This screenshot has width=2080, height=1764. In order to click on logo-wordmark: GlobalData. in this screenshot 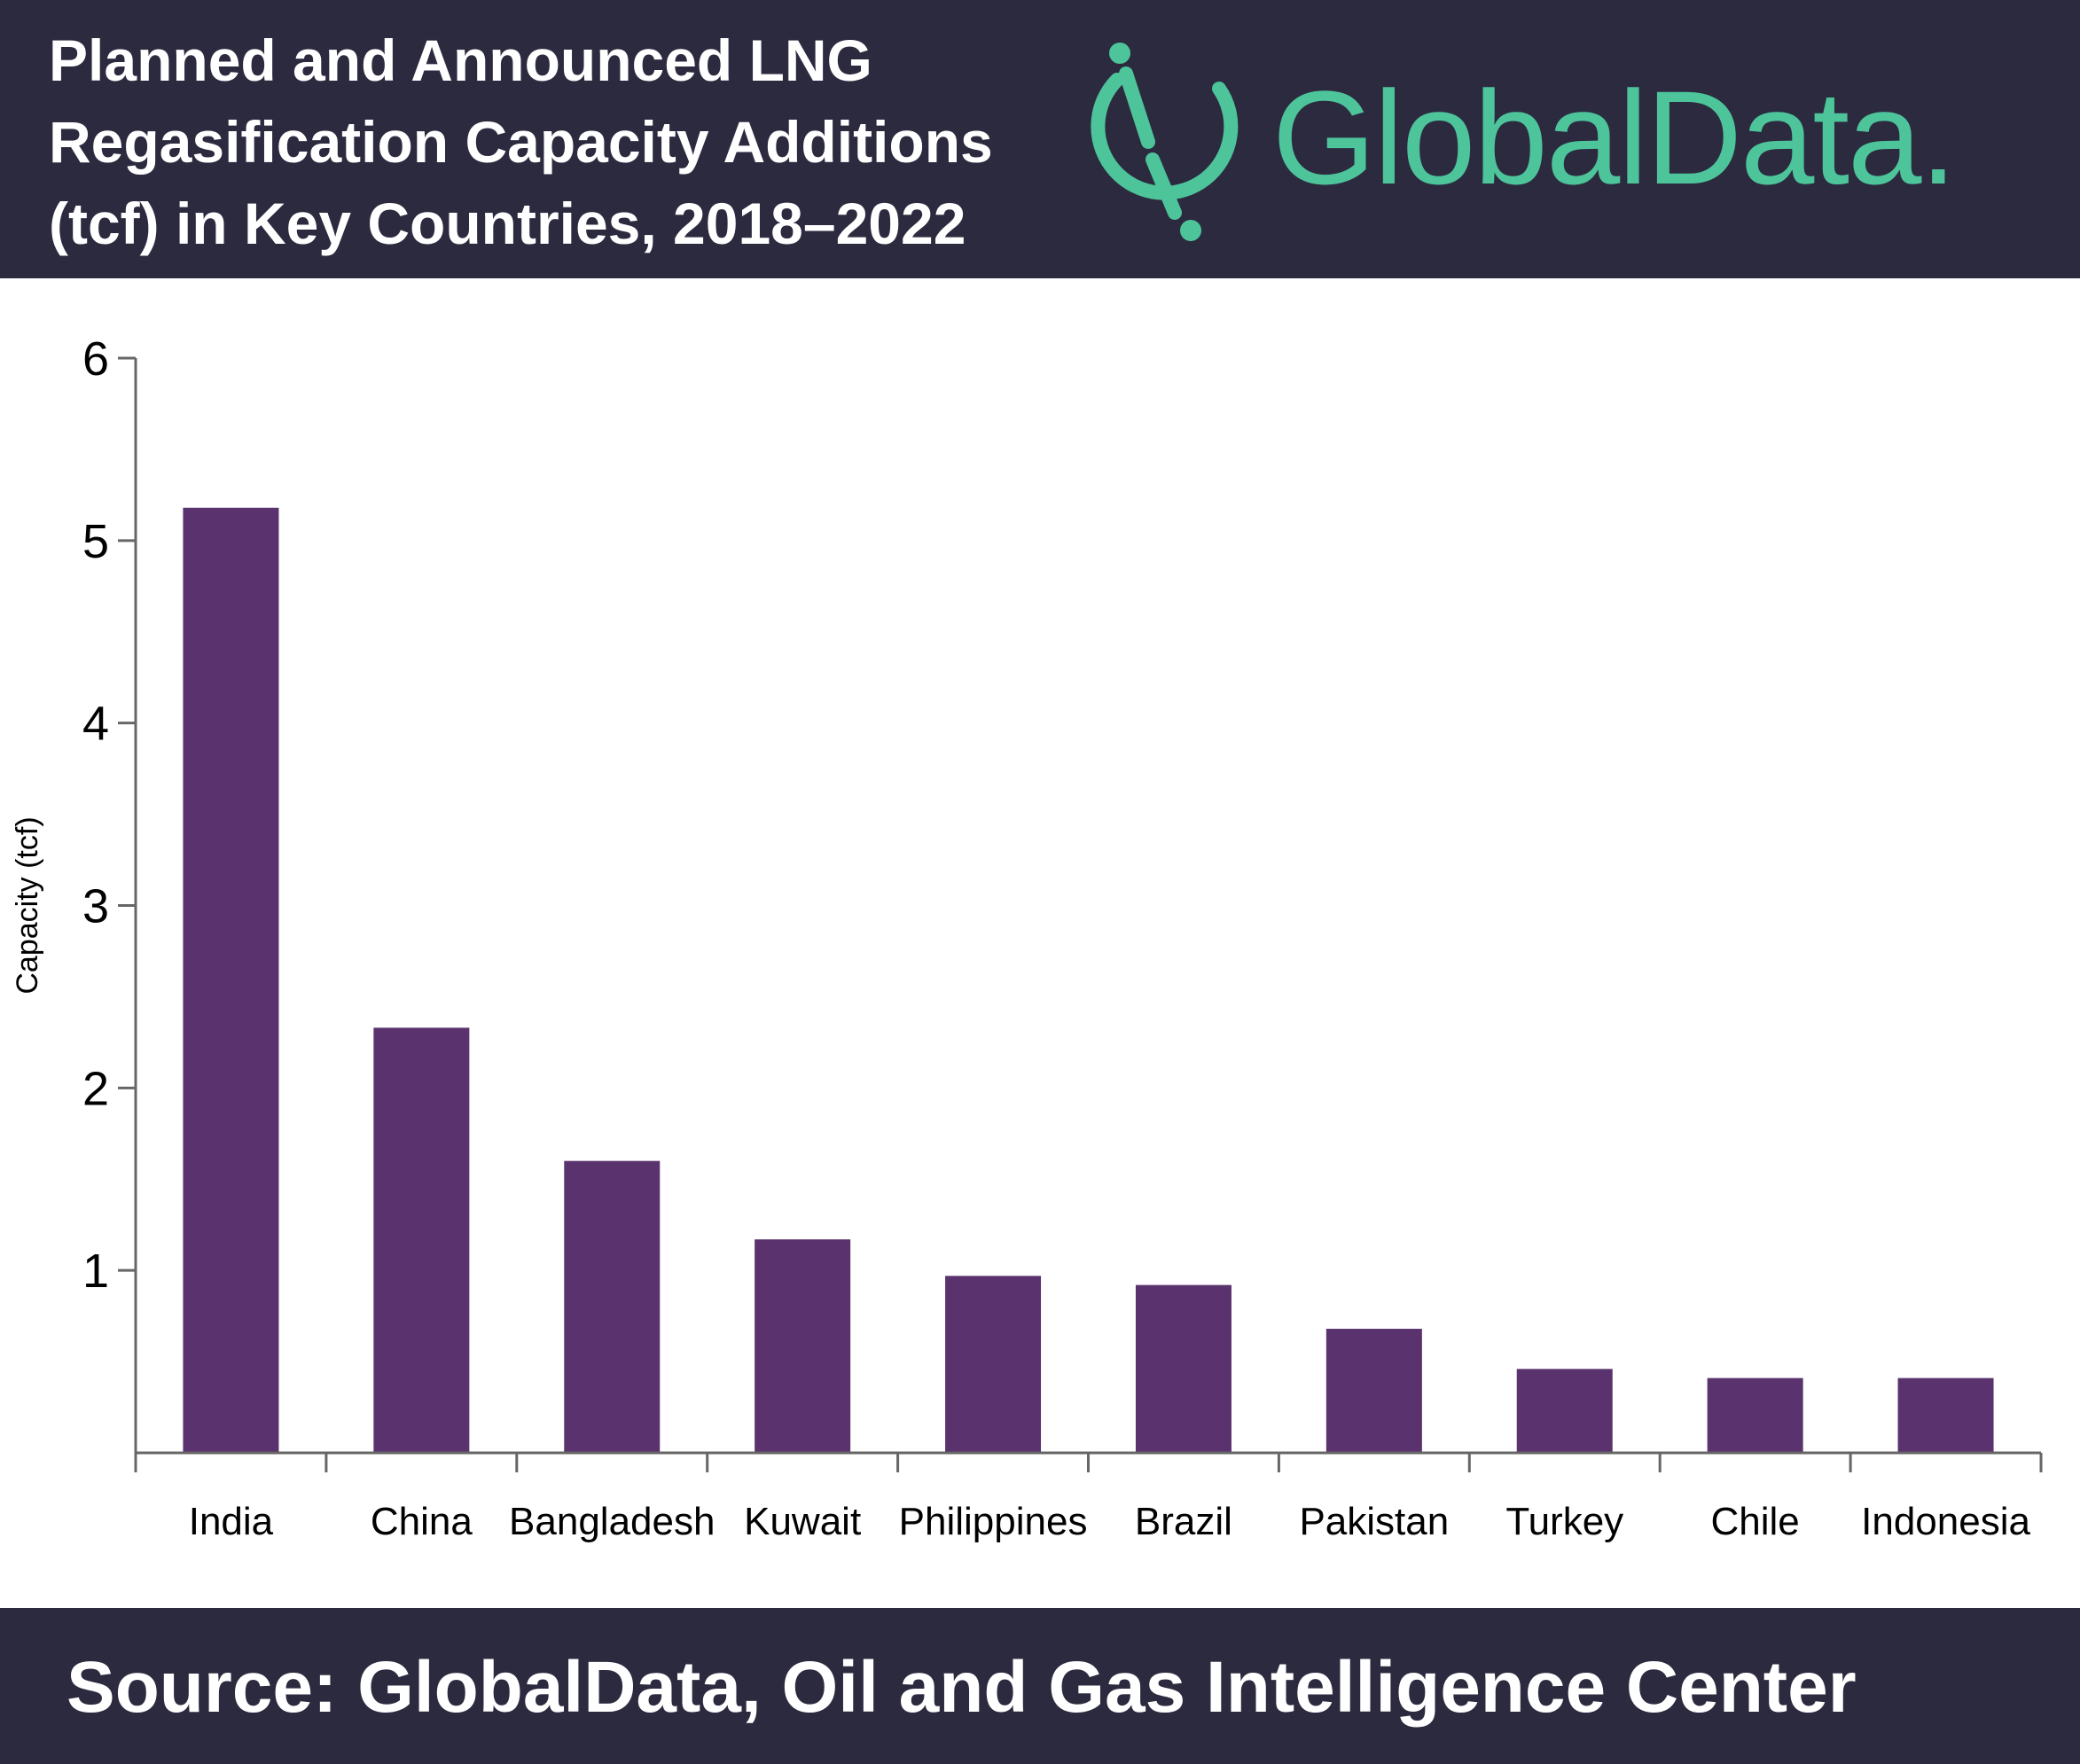, I will do `click(1614, 137)`.